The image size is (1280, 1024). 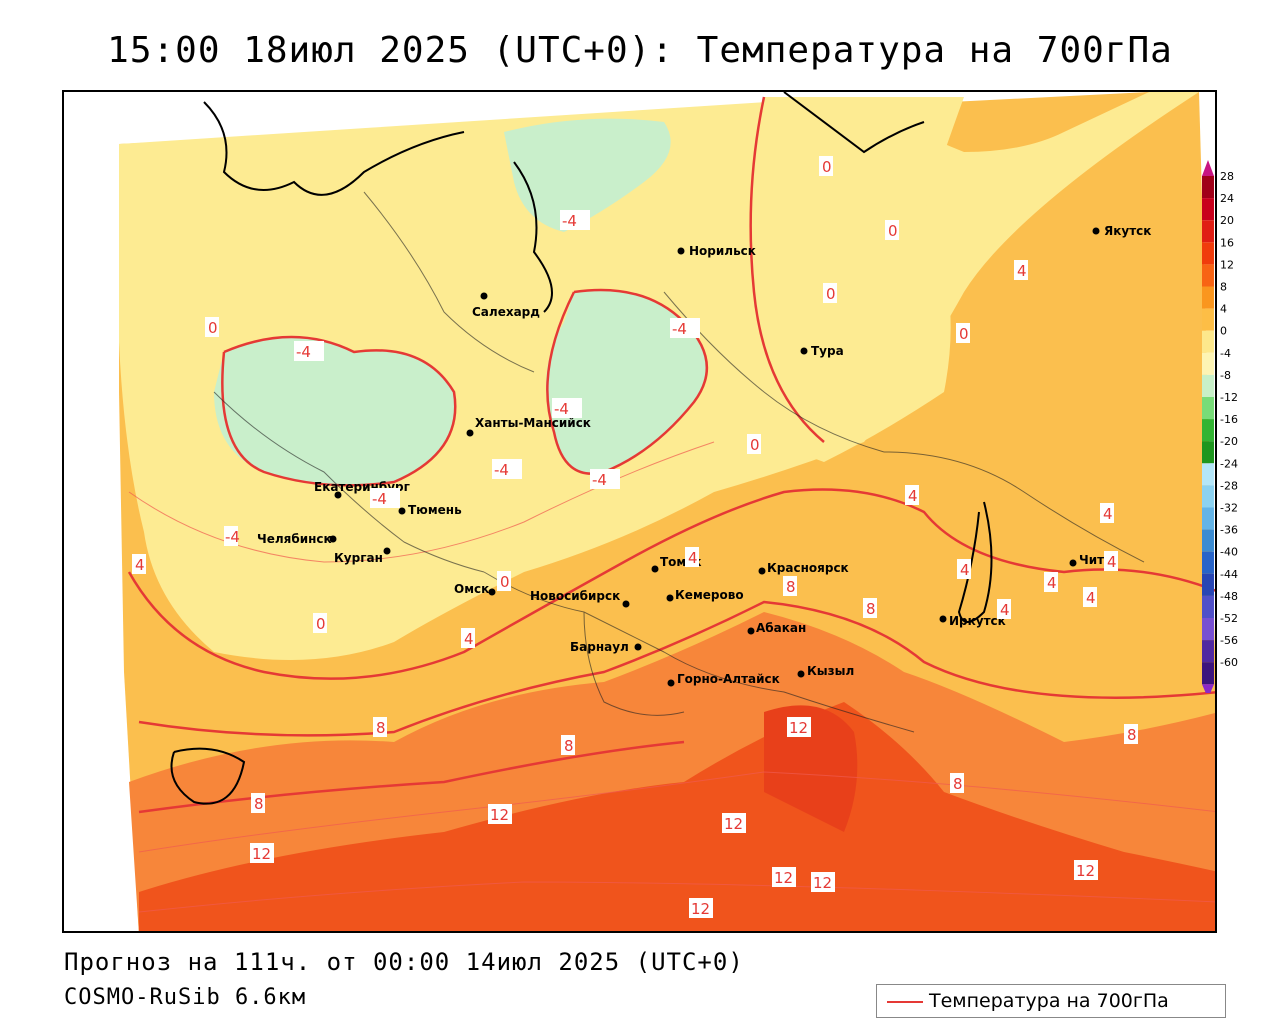 What do you see at coordinates (1225, 353) in the screenshot?
I see `colorbar-tick-label: -4` at bounding box center [1225, 353].